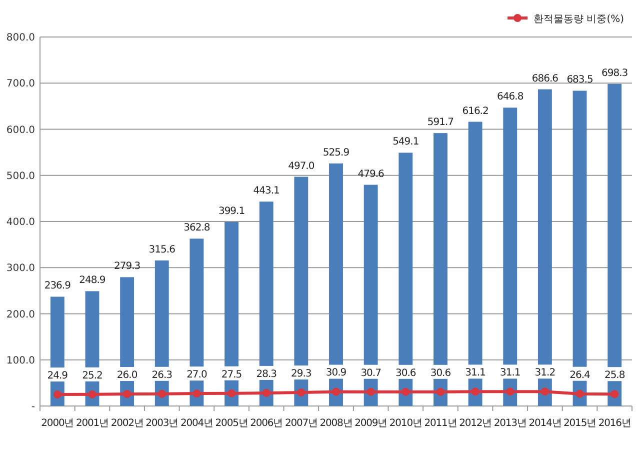 The width and height of the screenshot is (644, 468). Describe the element at coordinates (196, 375) in the screenshot. I see `data-label: 27.0` at that location.